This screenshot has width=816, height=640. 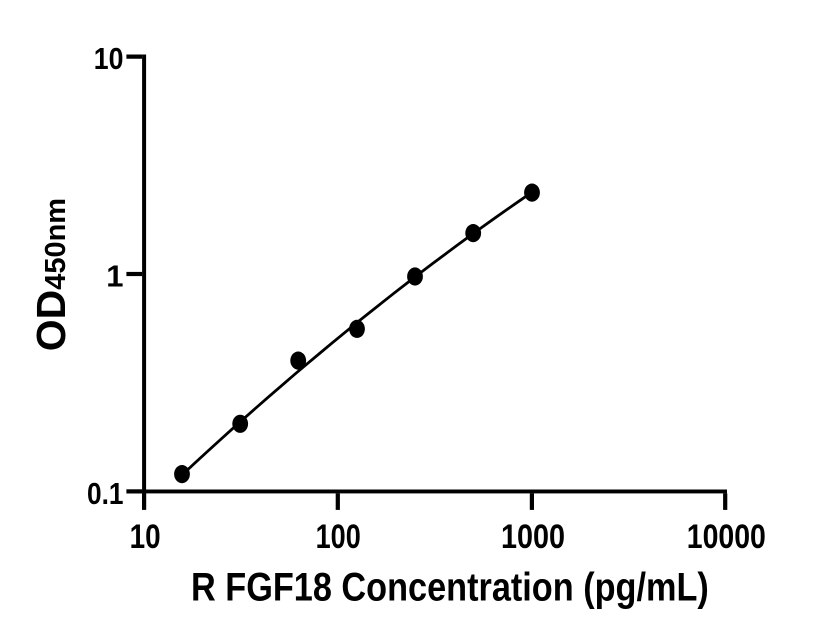 I want to click on svg-text: 0.1, so click(x=105, y=493).